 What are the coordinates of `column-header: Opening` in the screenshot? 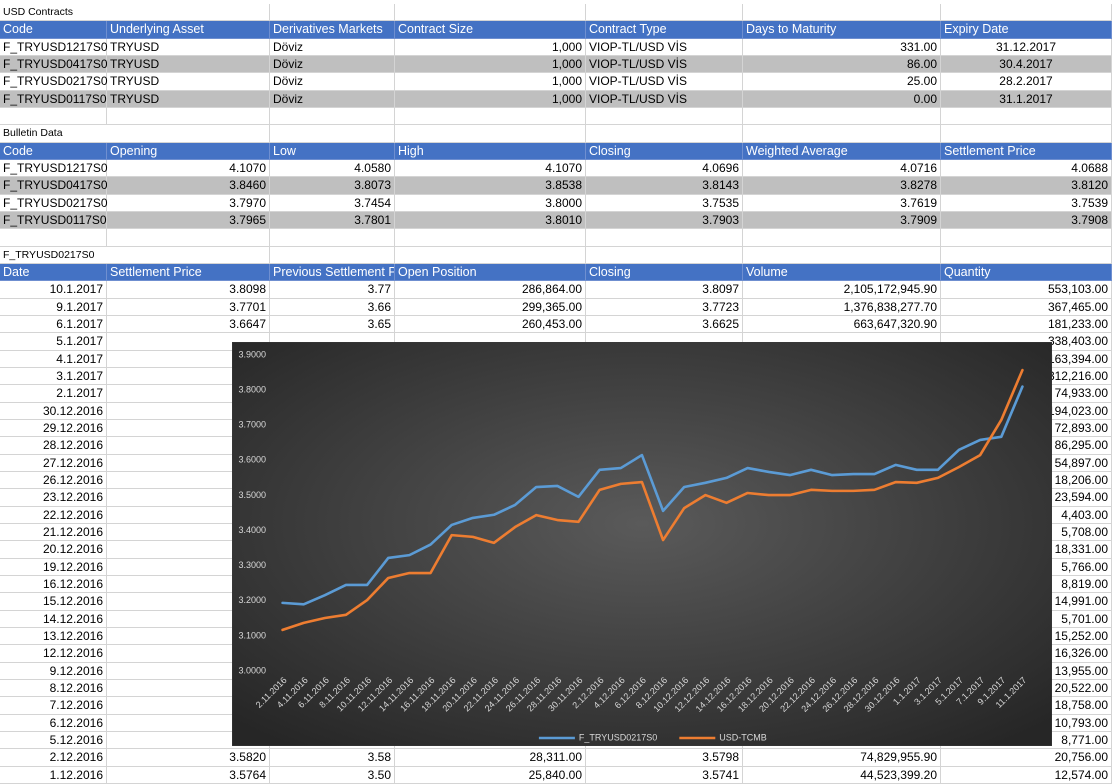 It's located at (188, 151).